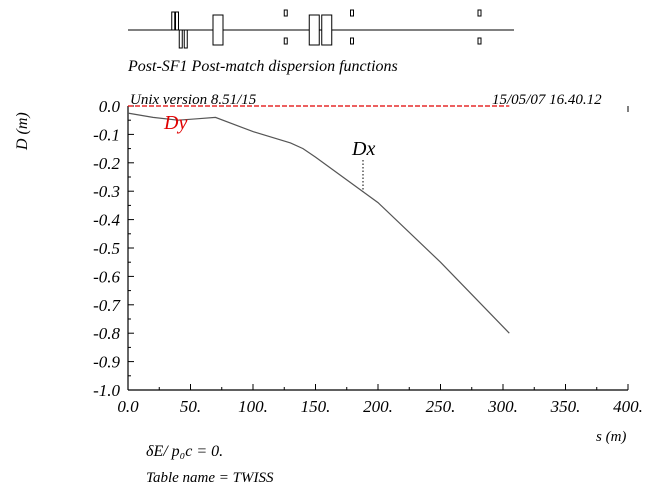 This screenshot has width=658, height=496. I want to click on table-name-annotation: Table name = TWISS, so click(210, 478).